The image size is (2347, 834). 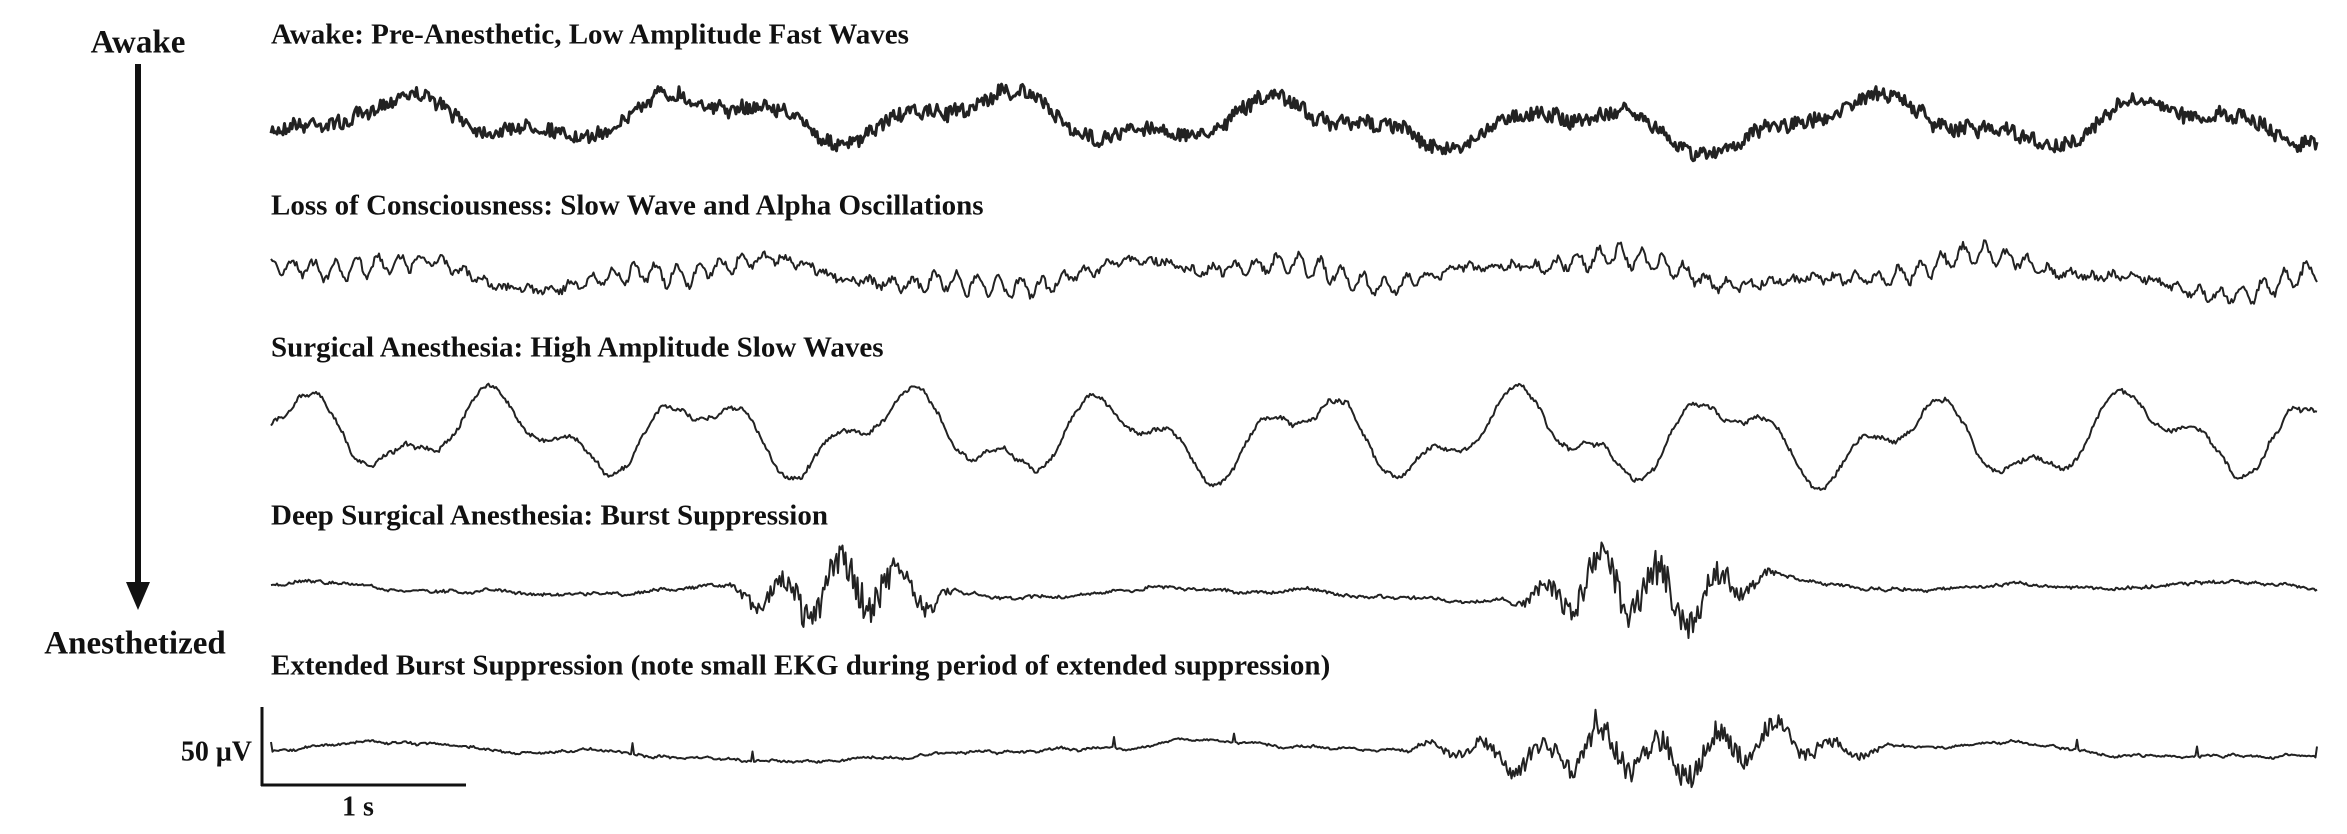 I want to click on arrow-head, so click(x=138, y=596).